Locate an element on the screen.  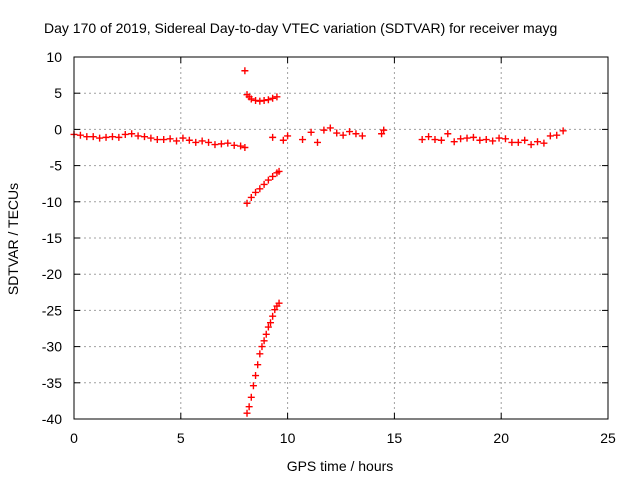
y-tick-label: -15 is located at coordinates (52, 238).